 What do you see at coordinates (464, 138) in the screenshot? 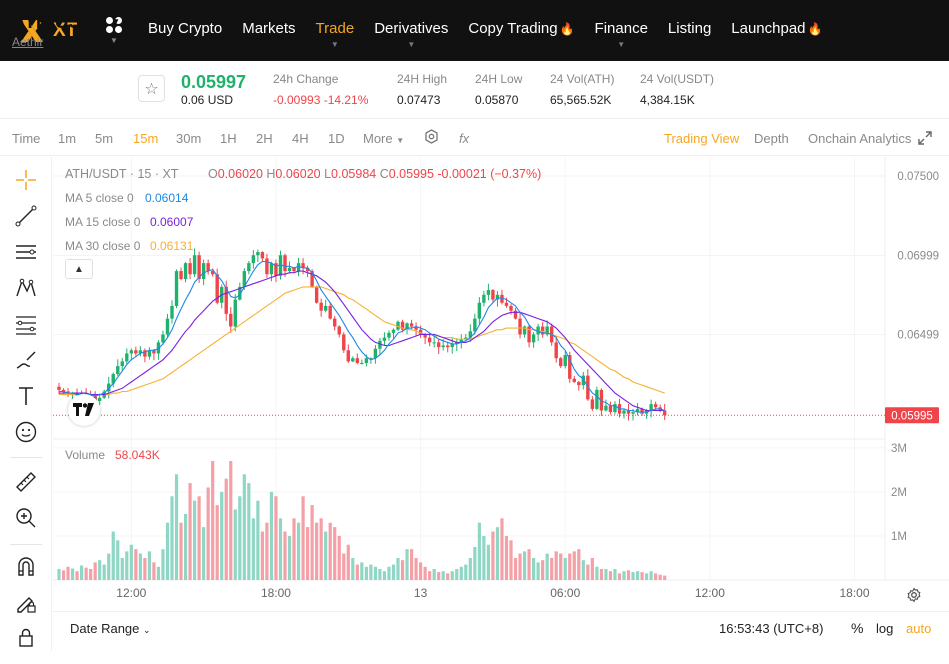
I see `formula-button: fx` at bounding box center [464, 138].